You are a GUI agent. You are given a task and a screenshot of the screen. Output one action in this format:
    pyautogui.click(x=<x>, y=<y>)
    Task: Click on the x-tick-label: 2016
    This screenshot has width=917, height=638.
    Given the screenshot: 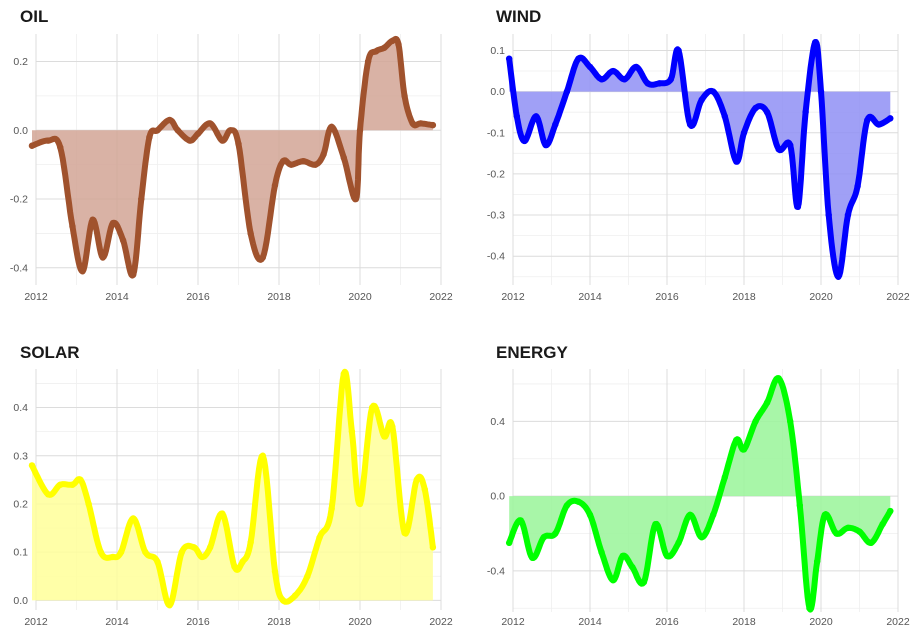 What is the action you would take?
    pyautogui.click(x=667, y=297)
    